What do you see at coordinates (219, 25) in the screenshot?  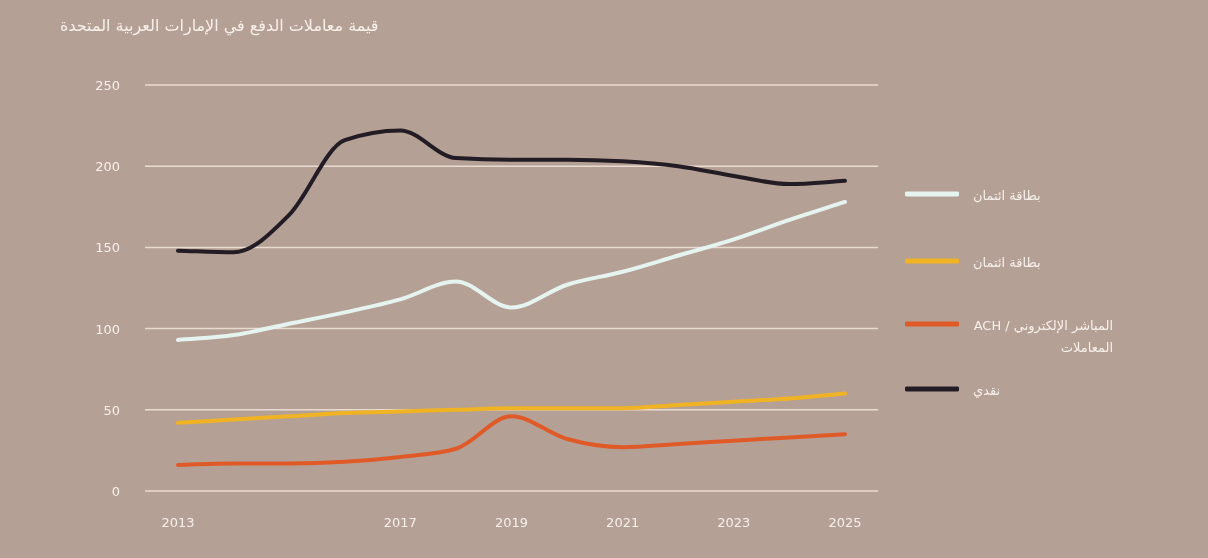 I see `chart-title: قيمة معاملات الدفع في الإمارات العربية المتحدة` at bounding box center [219, 25].